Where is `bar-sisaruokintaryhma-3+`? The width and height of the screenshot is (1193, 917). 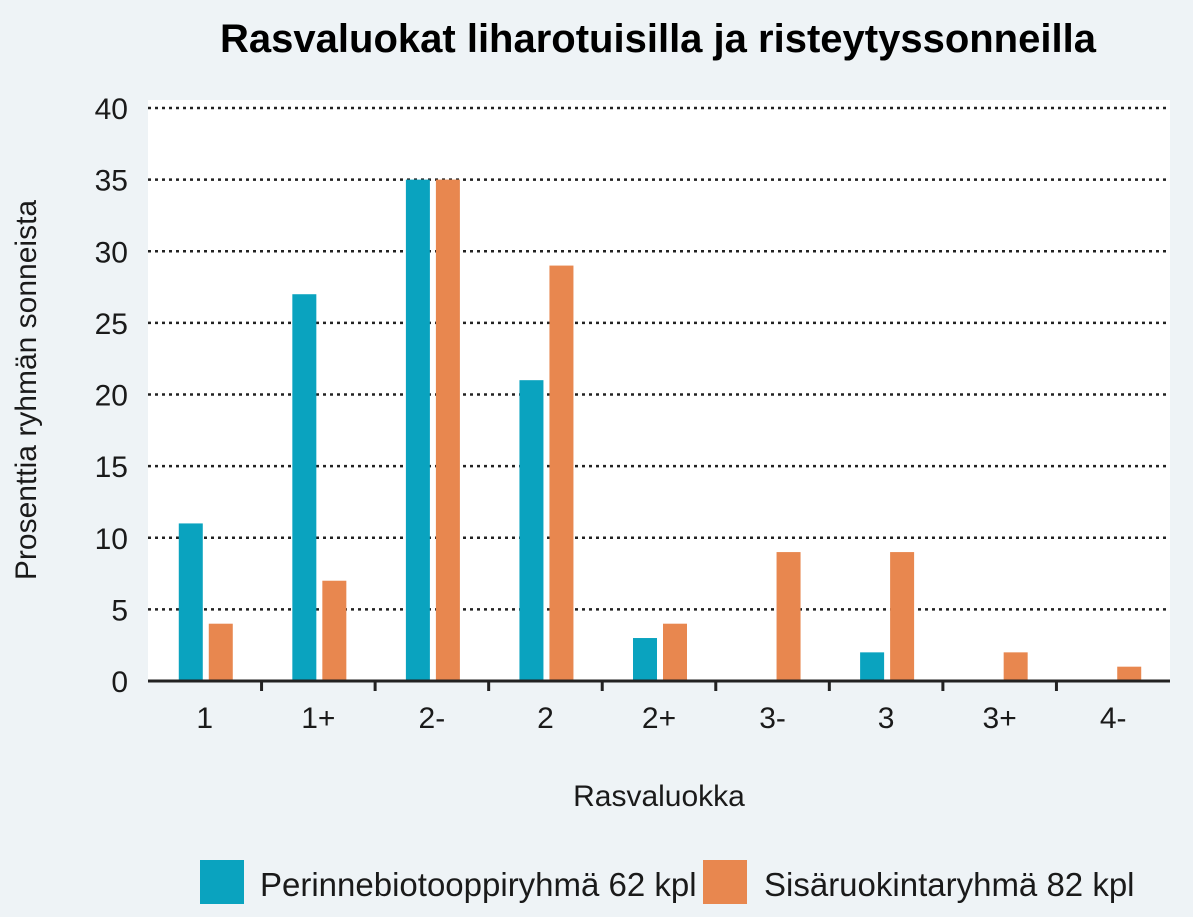 bar-sisaruokintaryhma-3+ is located at coordinates (1015, 666).